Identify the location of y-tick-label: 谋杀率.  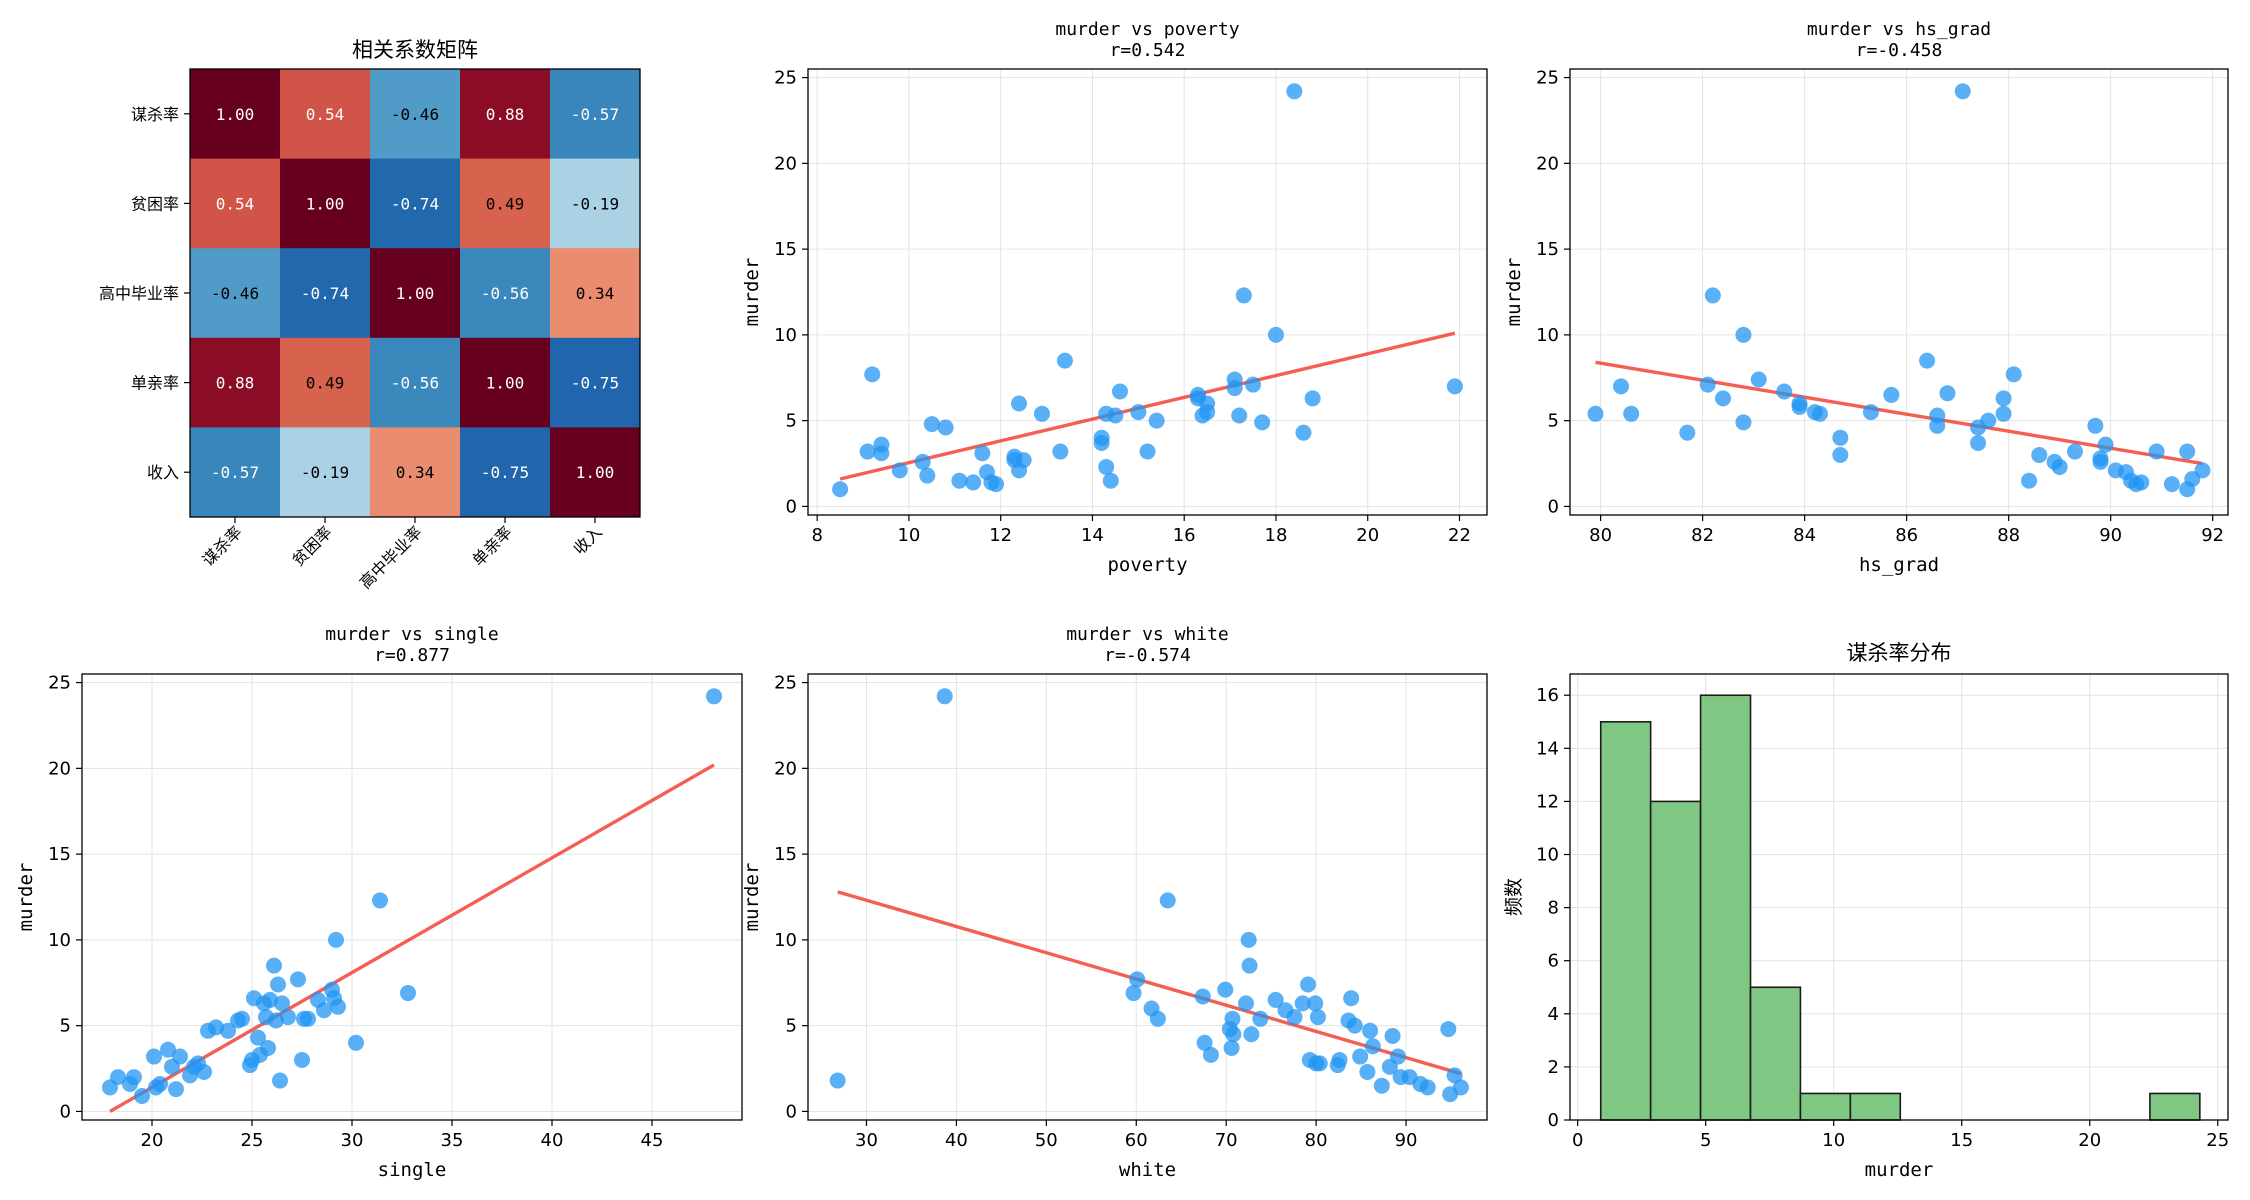
(155, 114).